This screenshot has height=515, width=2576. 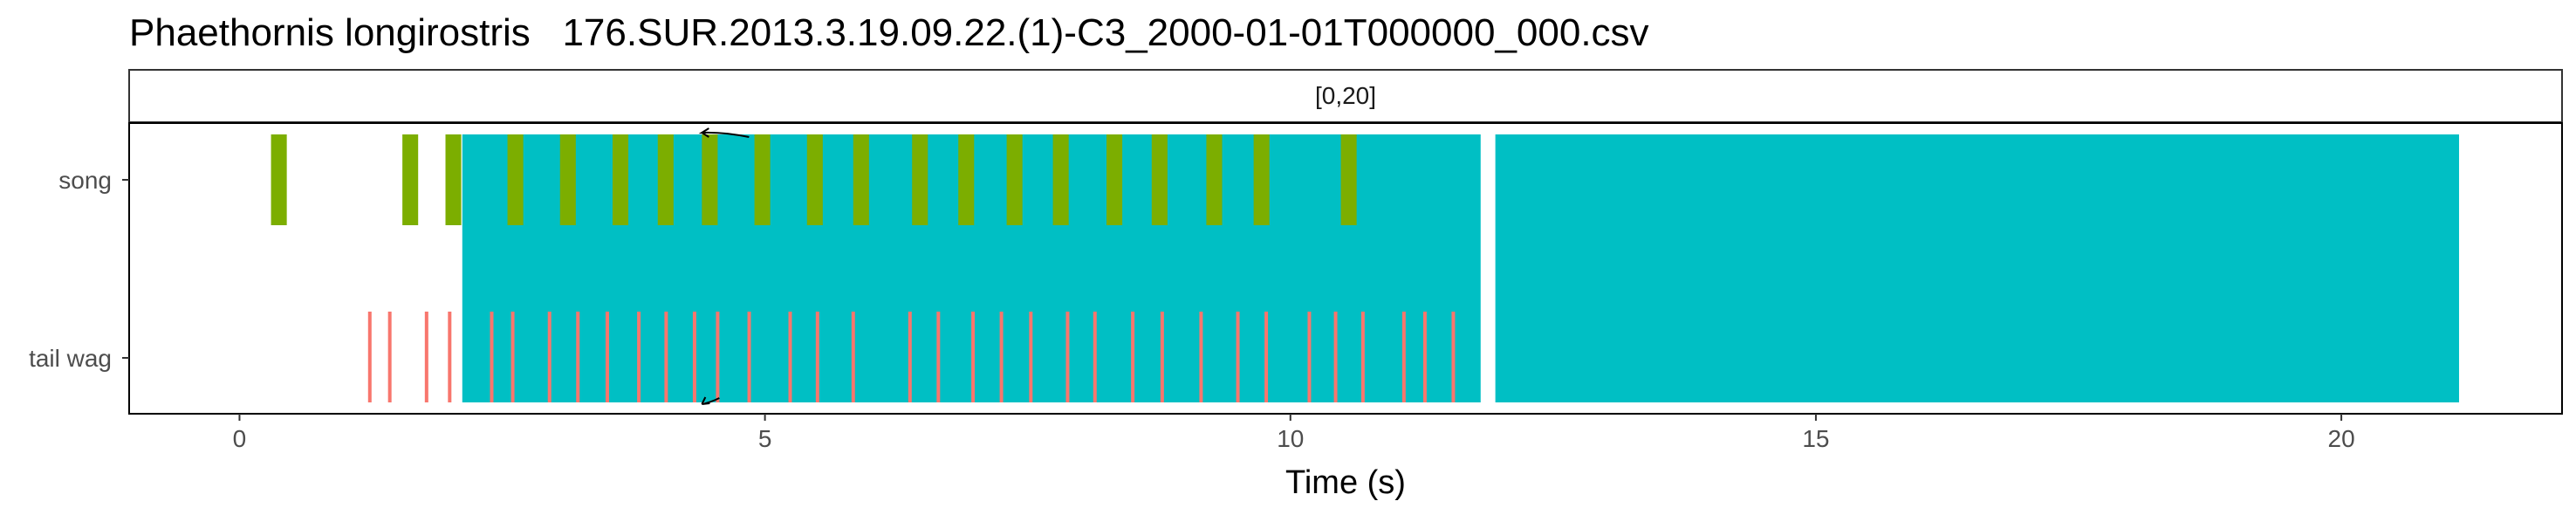 What do you see at coordinates (1815, 438) in the screenshot?
I see `x-tick-label-15: 15` at bounding box center [1815, 438].